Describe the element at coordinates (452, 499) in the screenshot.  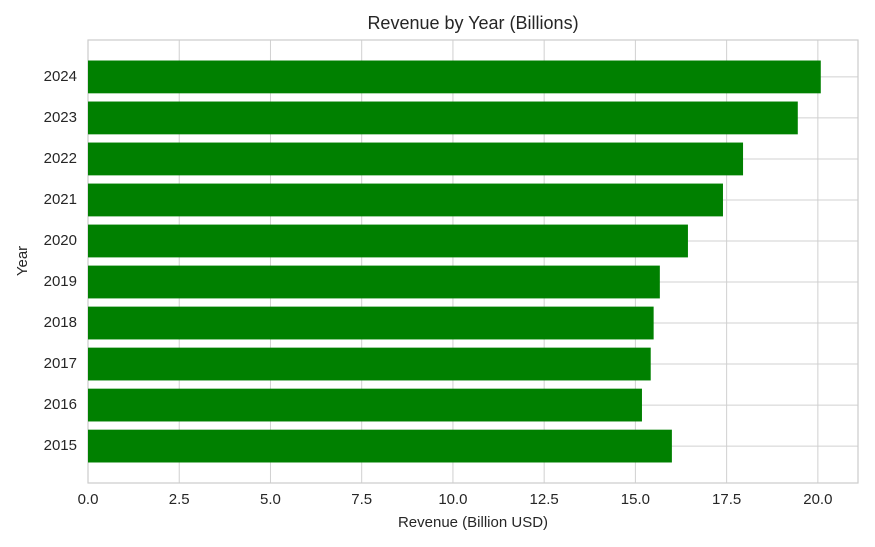
I see `x-tick-label: 10.0` at that location.